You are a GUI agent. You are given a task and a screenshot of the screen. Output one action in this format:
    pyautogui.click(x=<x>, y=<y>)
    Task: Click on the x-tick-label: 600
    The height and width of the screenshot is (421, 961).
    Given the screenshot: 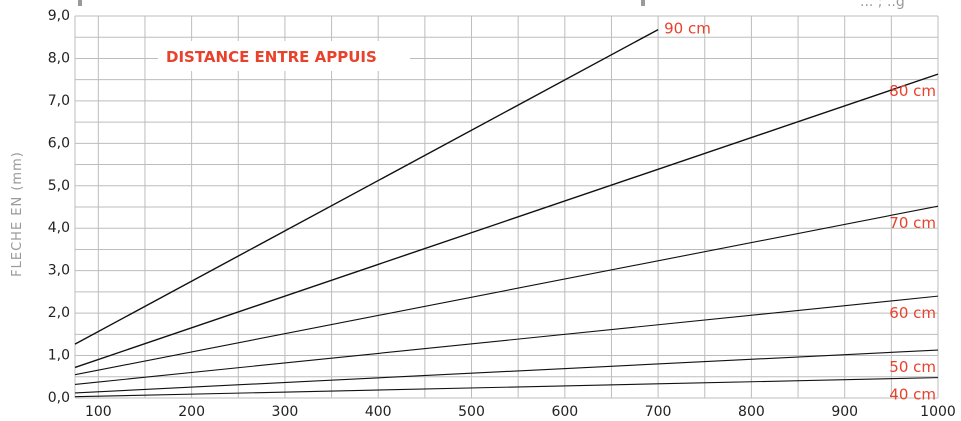 What is the action you would take?
    pyautogui.click(x=564, y=412)
    